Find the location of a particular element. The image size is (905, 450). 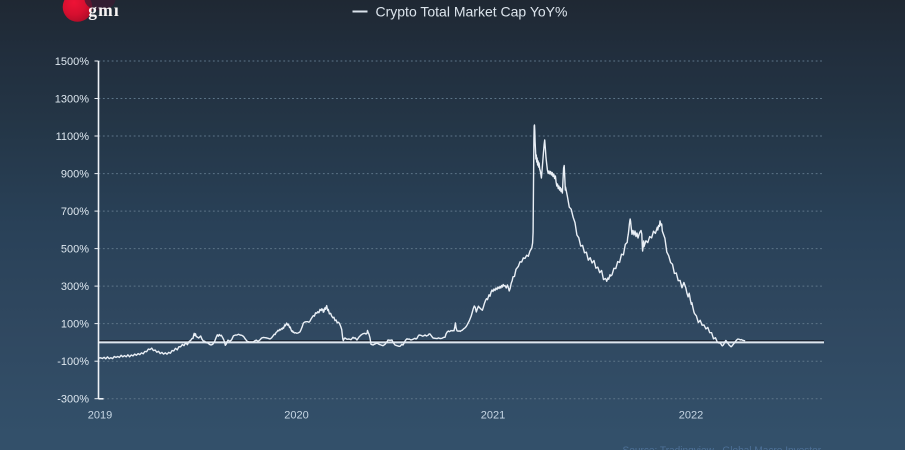

svg-text: 2021 is located at coordinates (493, 415).